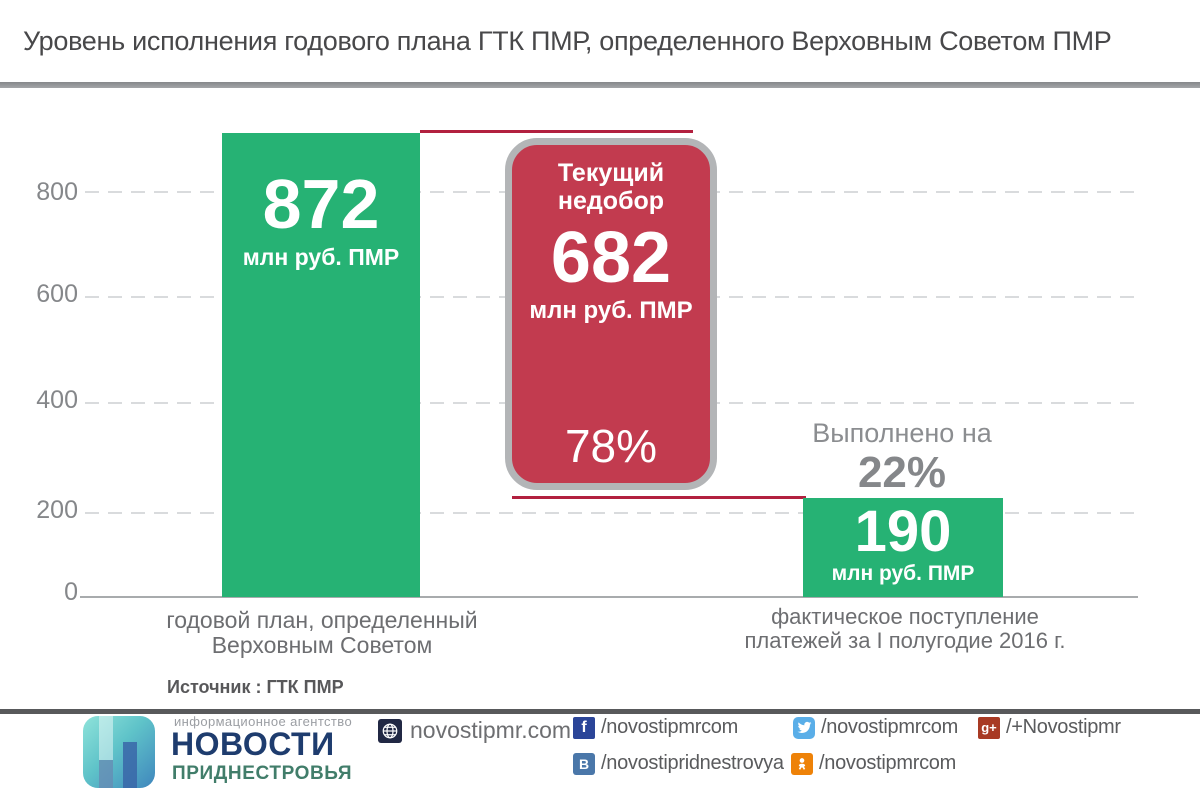  Describe the element at coordinates (692, 763) in the screenshot. I see `vk-handle: /novostipridnestrovya` at that location.